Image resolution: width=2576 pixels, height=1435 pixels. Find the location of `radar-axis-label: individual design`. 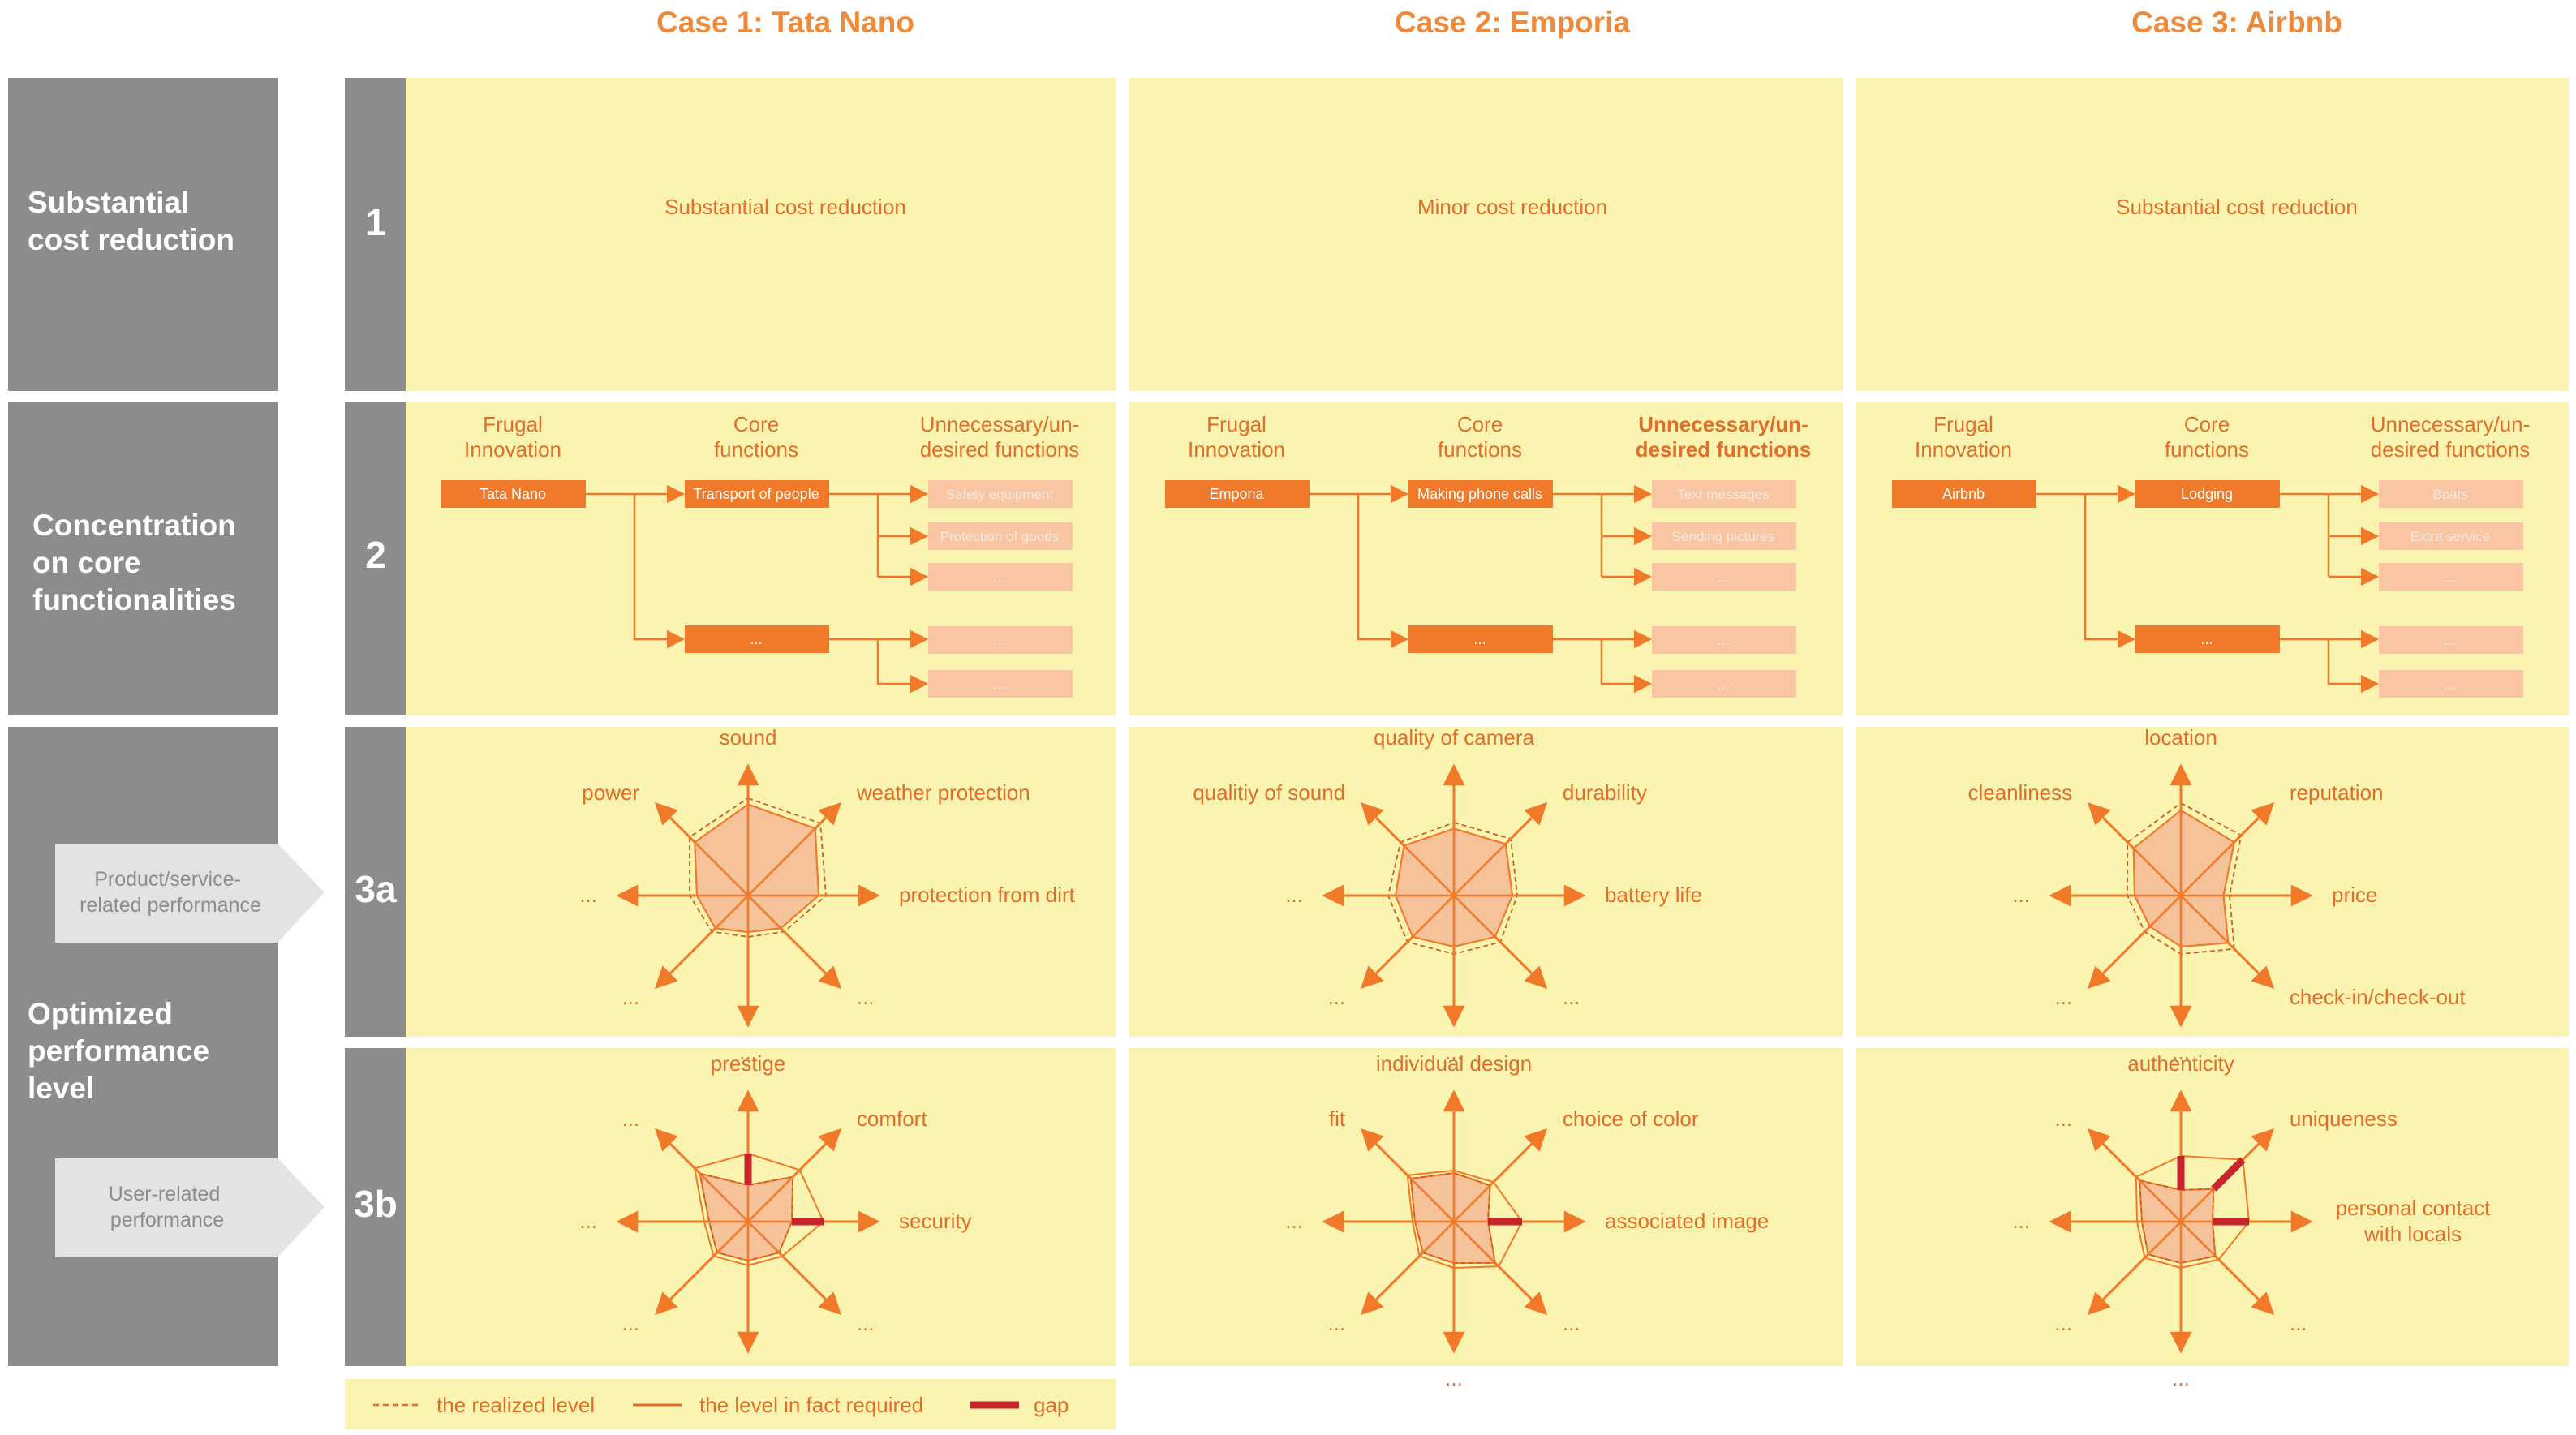

radar-axis-label: individual design is located at coordinates (1454, 1063).